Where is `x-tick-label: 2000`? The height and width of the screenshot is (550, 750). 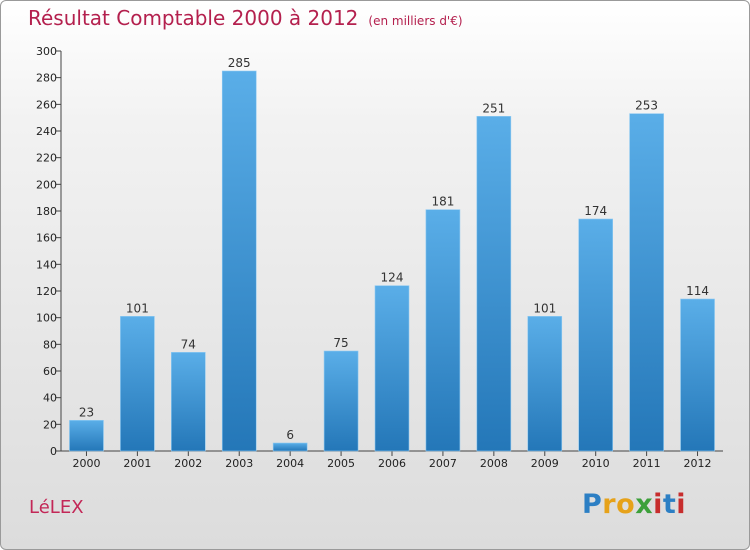 x-tick-label: 2000 is located at coordinates (86, 463).